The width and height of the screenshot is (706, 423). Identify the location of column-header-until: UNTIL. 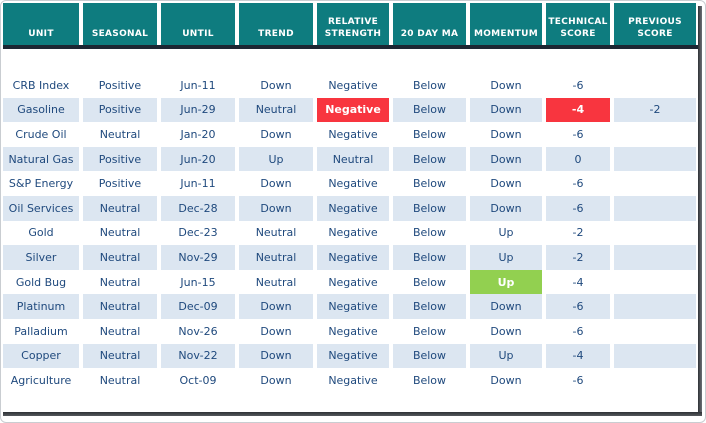
(198, 24).